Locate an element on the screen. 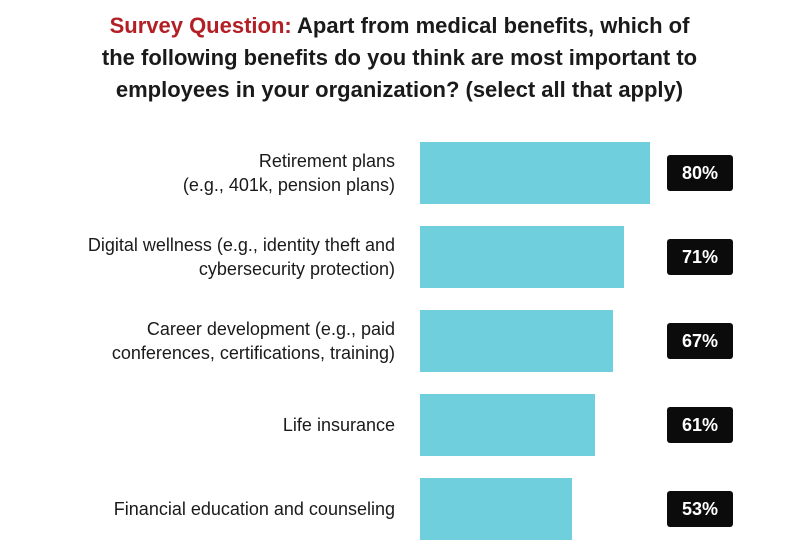  category-label-line: (e.g., 401k, pension plans) is located at coordinates (288, 185).